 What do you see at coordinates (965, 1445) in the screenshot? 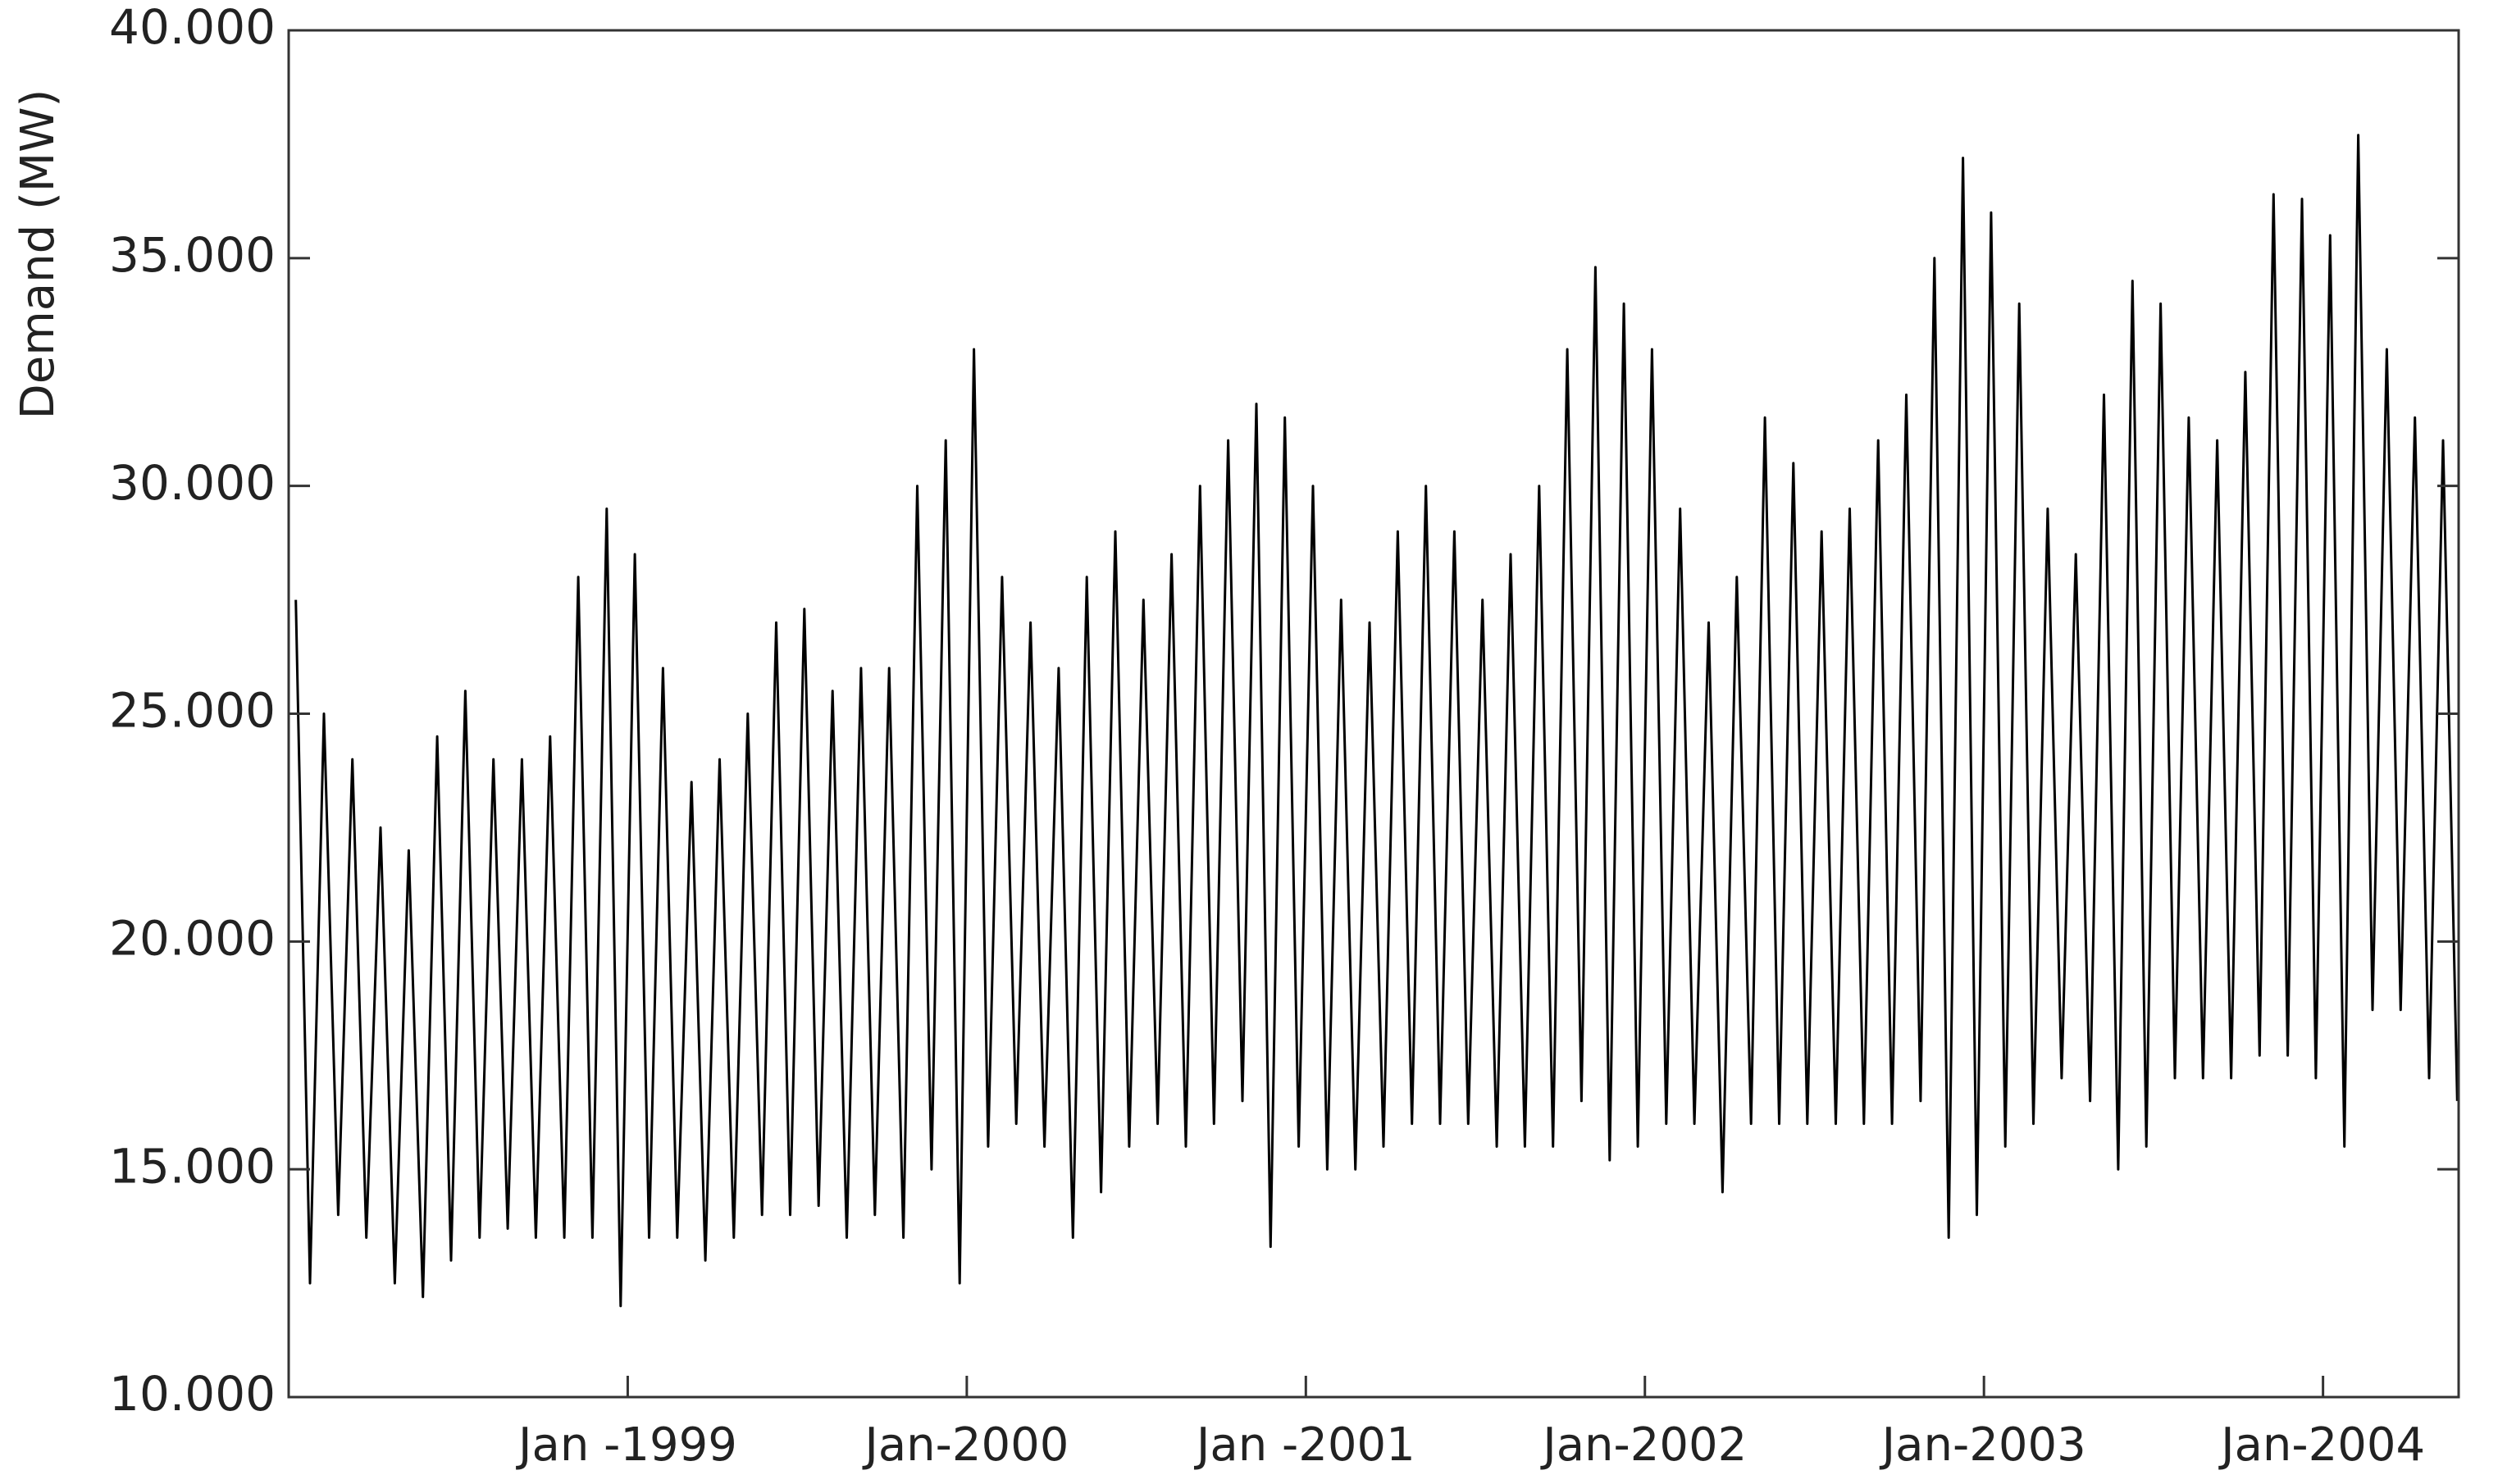
I see `x-tick-label: Jan-2000` at bounding box center [965, 1445].